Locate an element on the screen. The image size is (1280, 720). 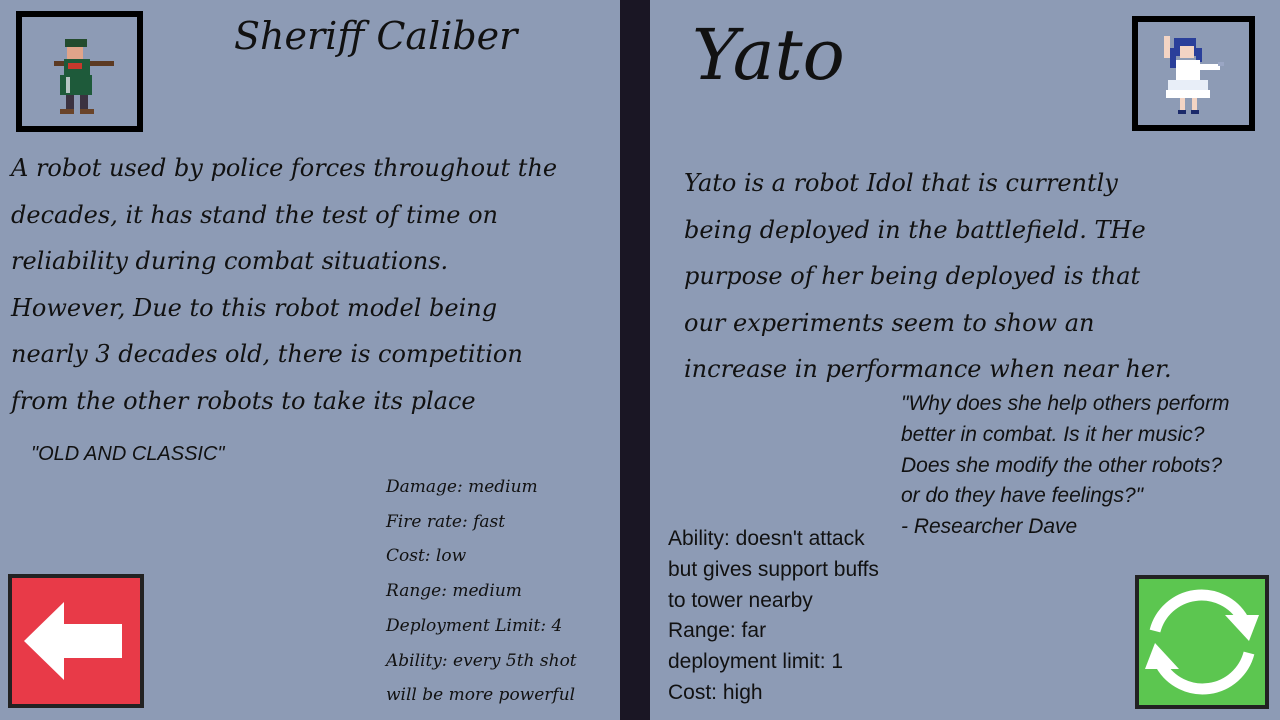
right-stat-line: Range: far is located at coordinates (717, 631).